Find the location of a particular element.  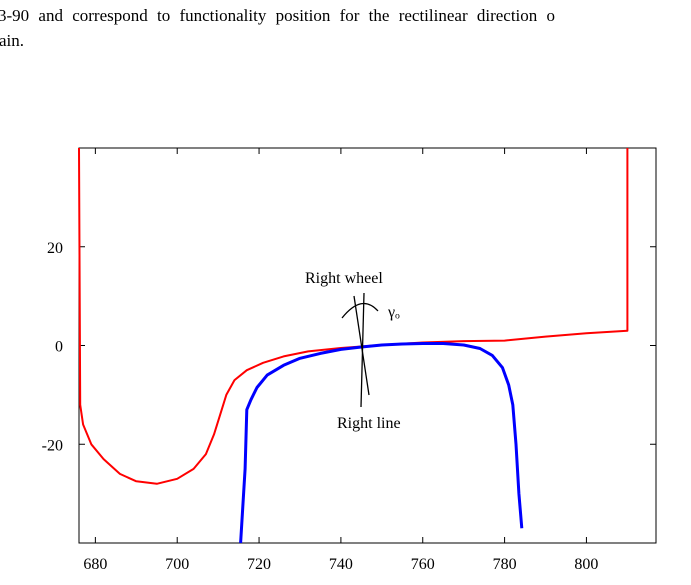

annotation-angle: γₒ is located at coordinates (393, 312).